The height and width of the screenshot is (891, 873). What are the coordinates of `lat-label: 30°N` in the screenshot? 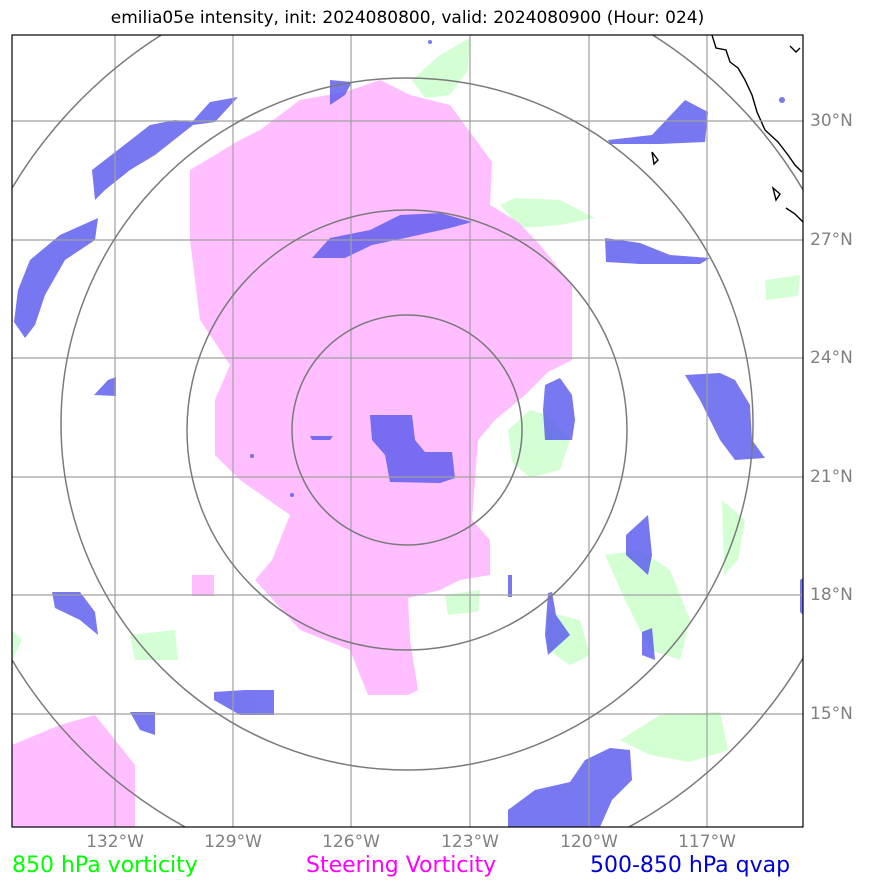 It's located at (831, 121).